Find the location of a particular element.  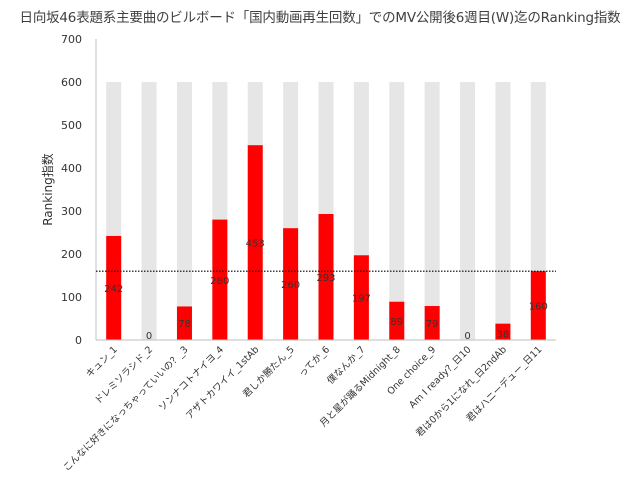

data-label-10: 0 is located at coordinates (467, 336).